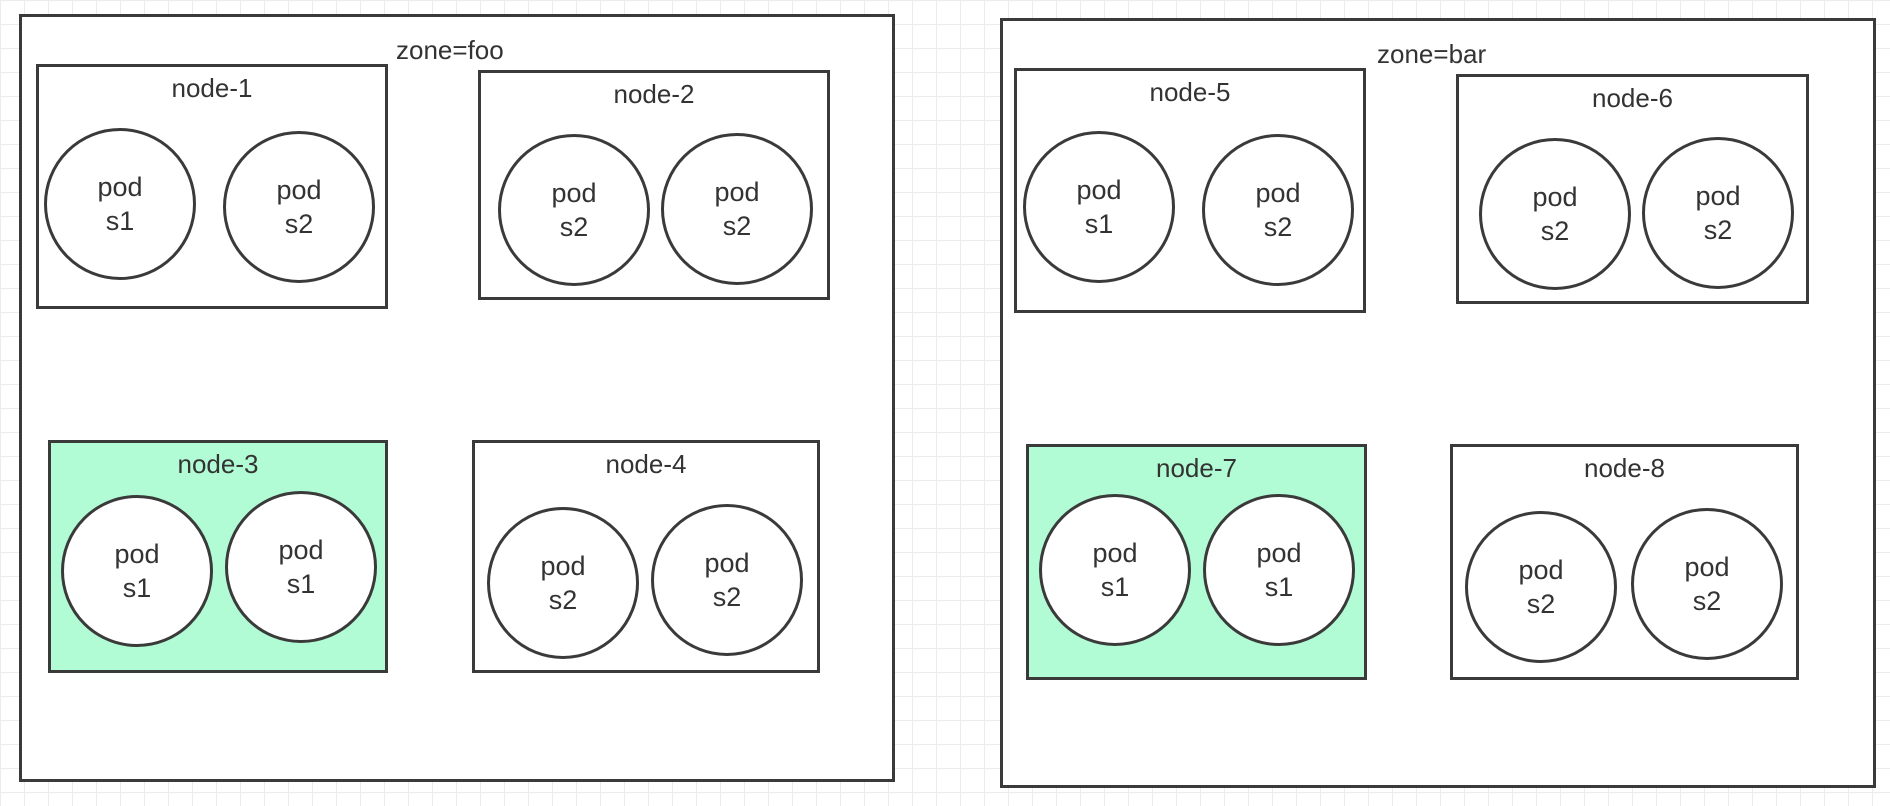 The width and height of the screenshot is (1890, 806). I want to click on node-7: node-7 pod s1 pod s1, so click(1196, 562).